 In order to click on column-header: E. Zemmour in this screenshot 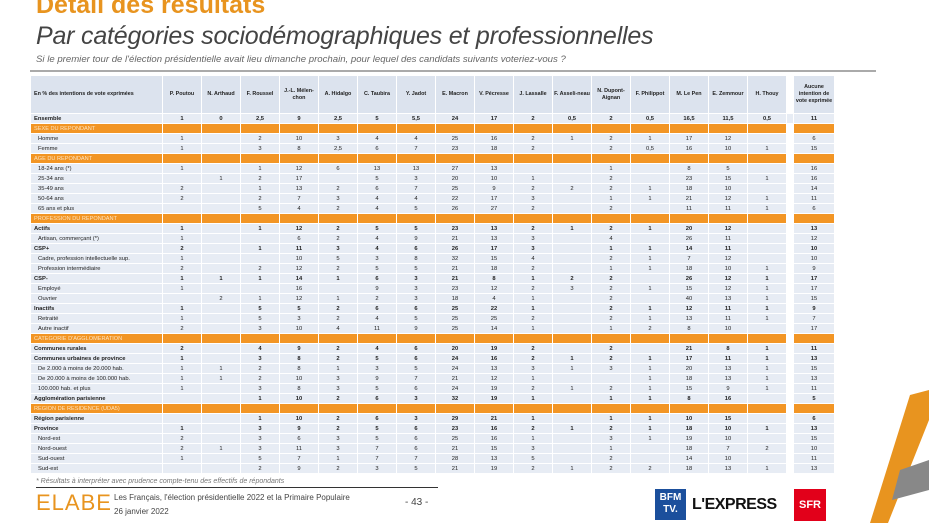, I will do `click(728, 94)`.